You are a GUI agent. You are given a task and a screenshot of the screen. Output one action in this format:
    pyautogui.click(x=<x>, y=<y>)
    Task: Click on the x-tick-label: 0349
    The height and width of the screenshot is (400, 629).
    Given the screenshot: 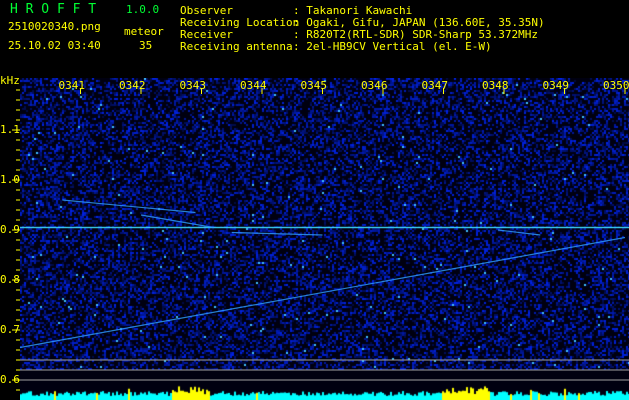 What is the action you would take?
    pyautogui.click(x=556, y=85)
    